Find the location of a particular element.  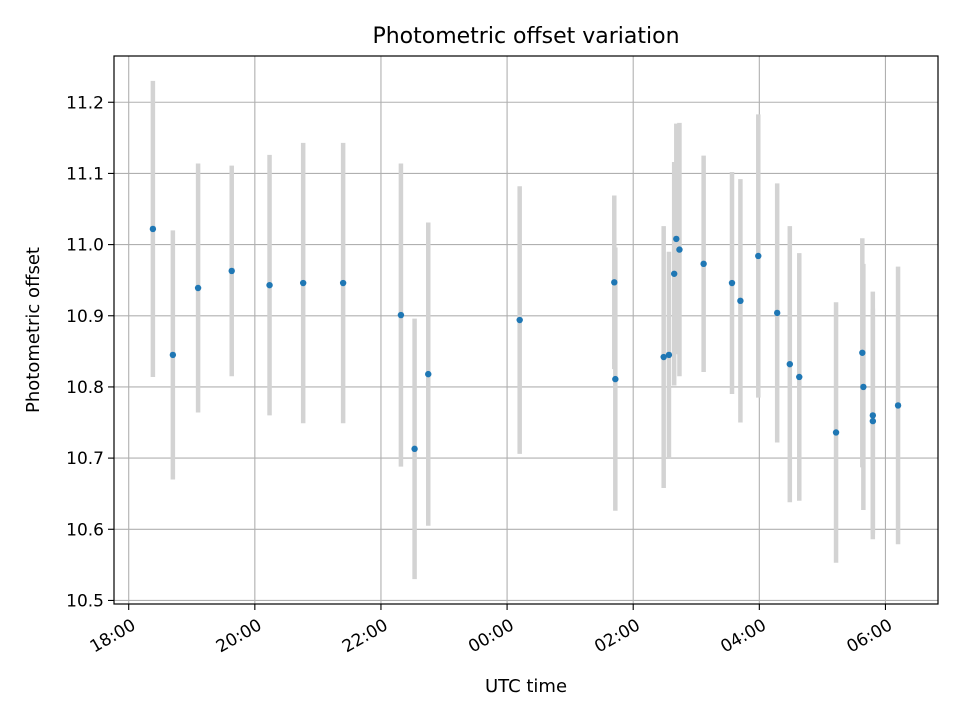

y-axis-label: Photometric offset is located at coordinates (33, 330).